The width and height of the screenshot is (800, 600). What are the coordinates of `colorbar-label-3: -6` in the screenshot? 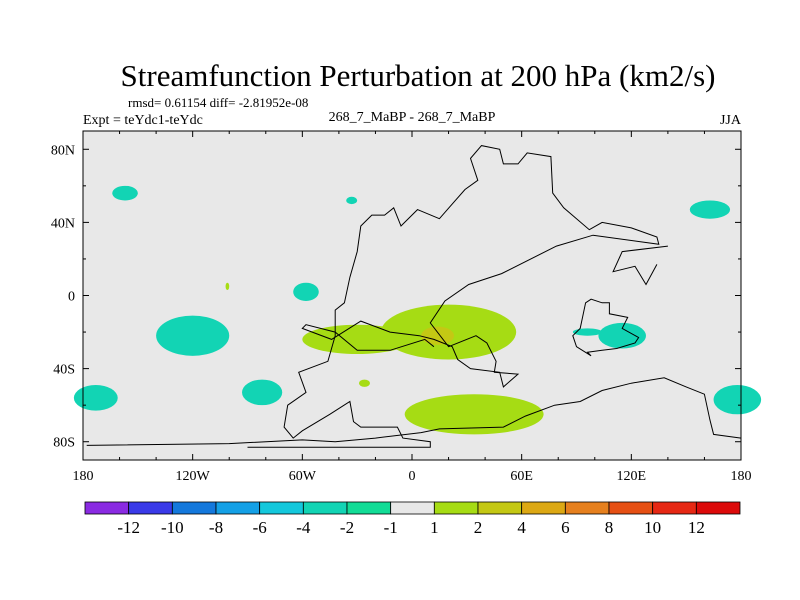 It's located at (260, 527).